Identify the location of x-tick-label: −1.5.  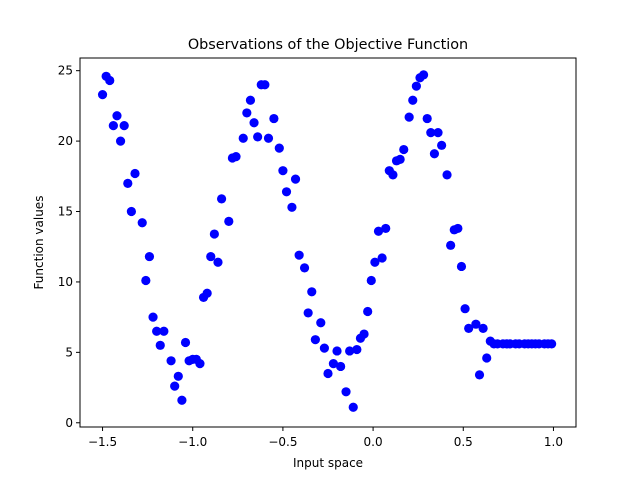
(102, 442).